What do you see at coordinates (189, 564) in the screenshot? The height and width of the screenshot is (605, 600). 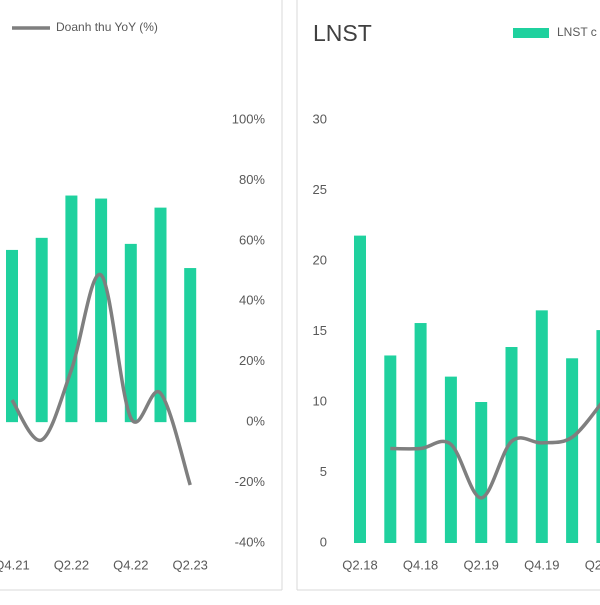 I see `x-tick-label: Q2.23` at bounding box center [189, 564].